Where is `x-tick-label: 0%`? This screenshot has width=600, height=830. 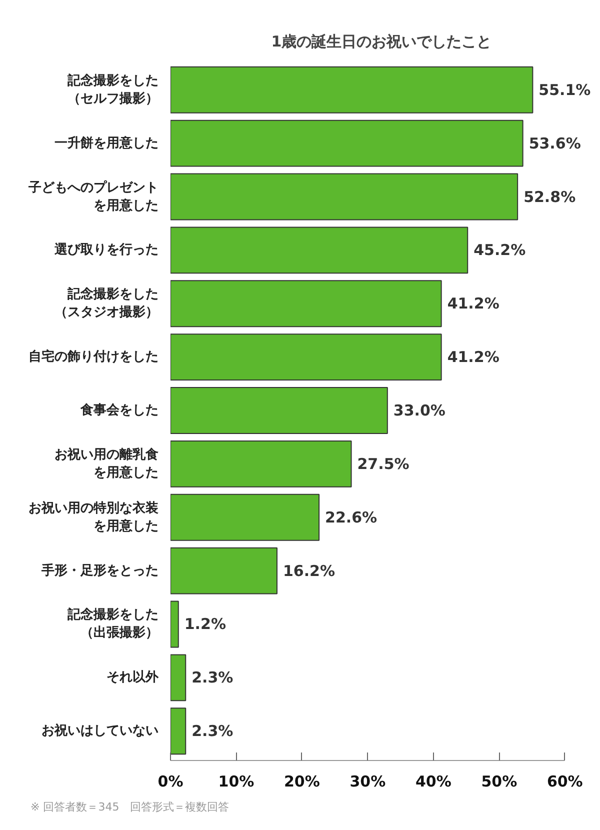
x-tick-label: 0% is located at coordinates (171, 781).